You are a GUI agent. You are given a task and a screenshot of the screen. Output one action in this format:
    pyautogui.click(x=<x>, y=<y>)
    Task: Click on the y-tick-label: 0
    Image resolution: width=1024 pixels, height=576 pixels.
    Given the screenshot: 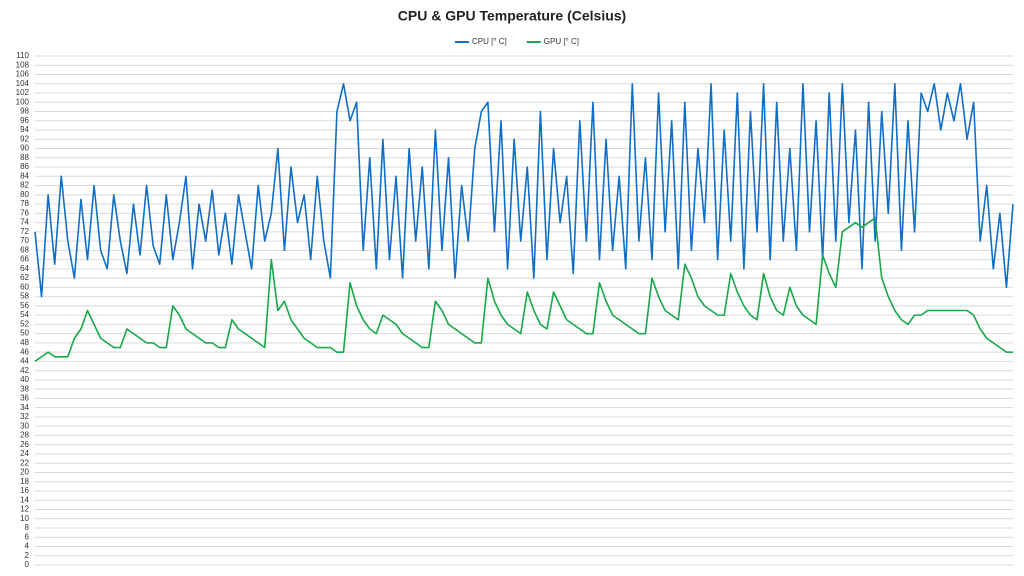 What is the action you would take?
    pyautogui.click(x=27, y=564)
    